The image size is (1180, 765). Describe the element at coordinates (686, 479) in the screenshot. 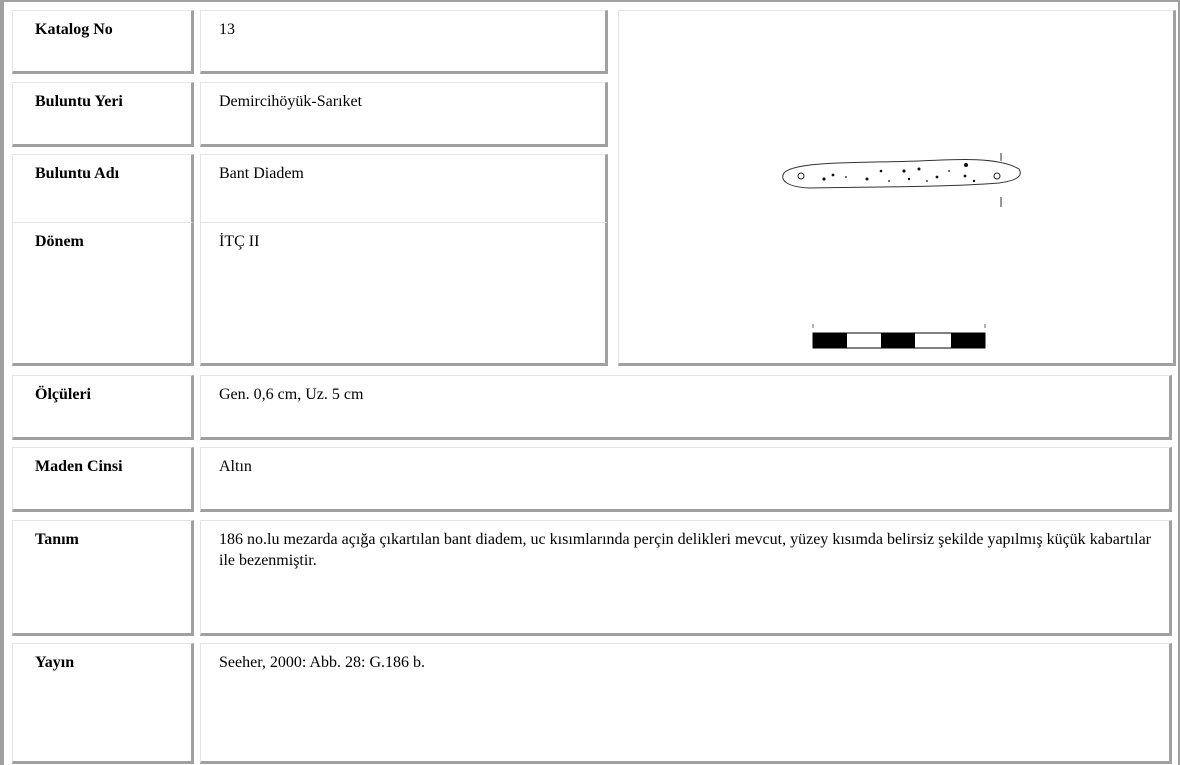

I see `row-value: Altın` at that location.